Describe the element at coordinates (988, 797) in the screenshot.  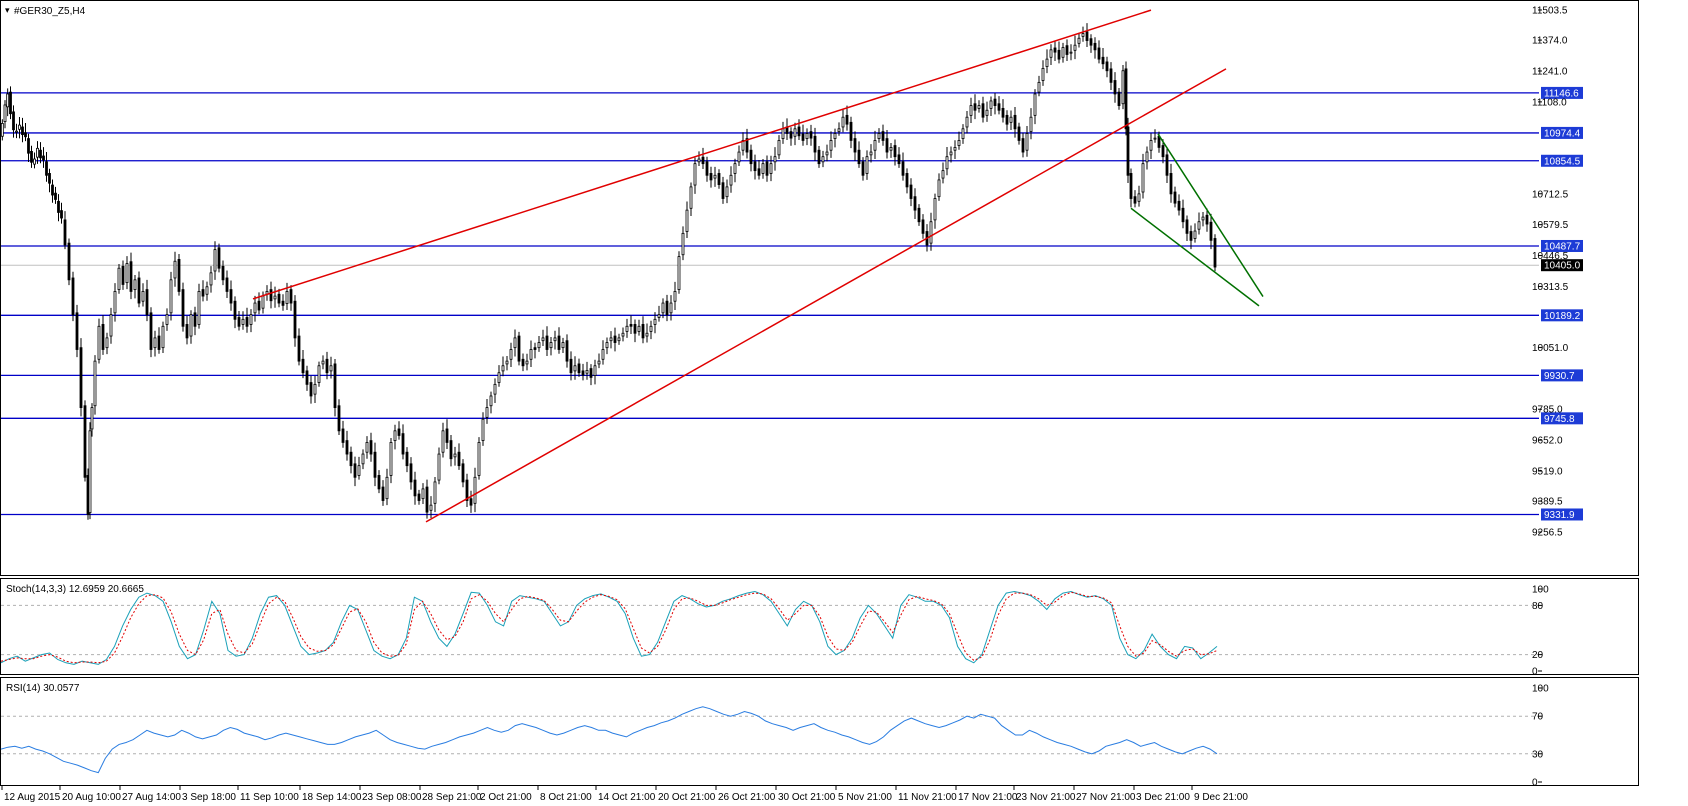
I see `time-tick-label: 17 Nov 21:00` at that location.